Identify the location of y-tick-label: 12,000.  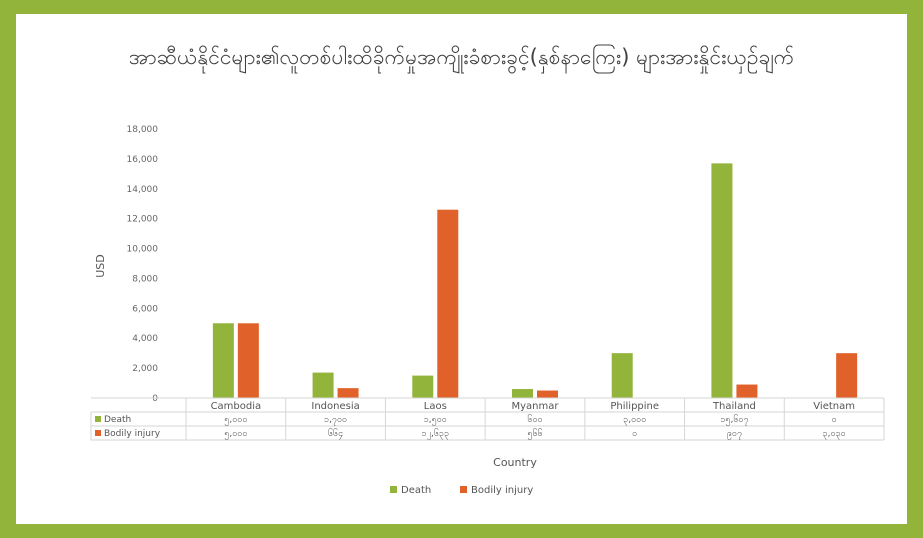
(143, 220).